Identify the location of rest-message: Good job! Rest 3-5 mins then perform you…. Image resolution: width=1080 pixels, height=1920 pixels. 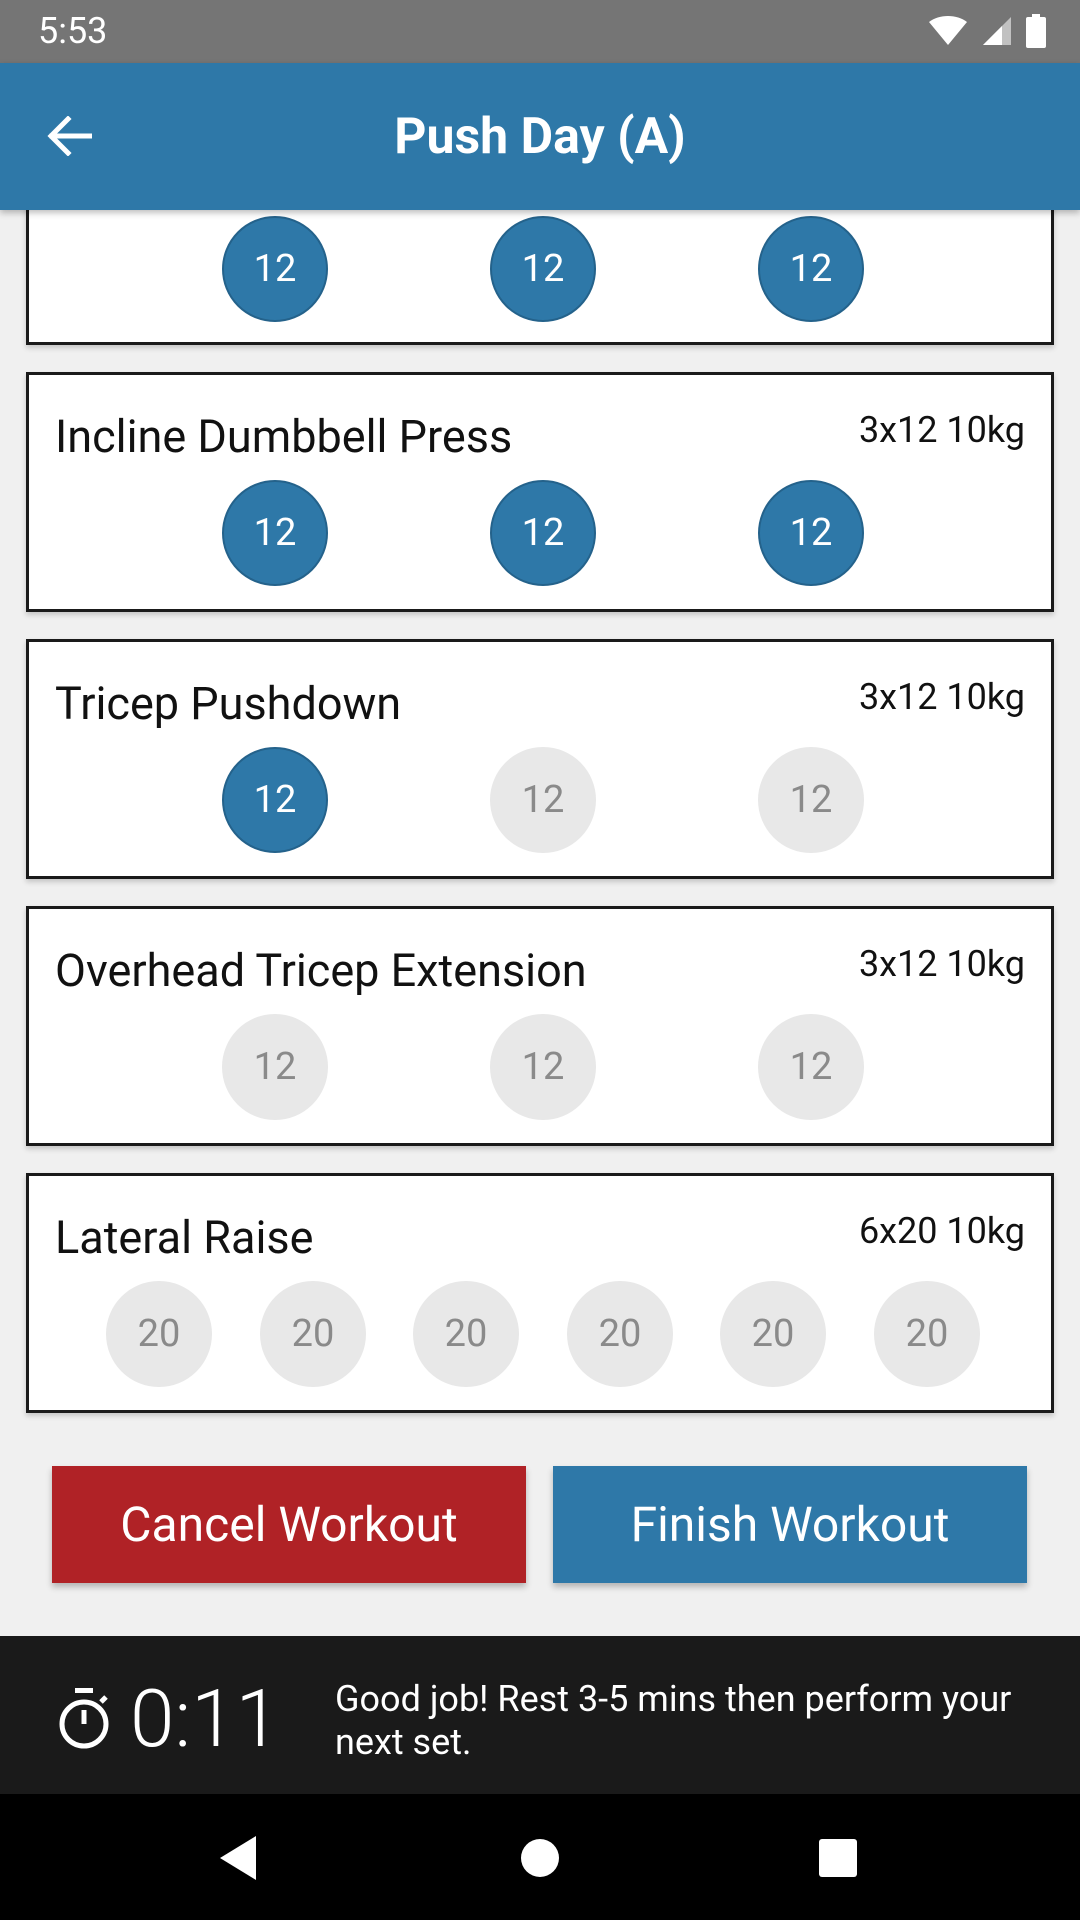
(673, 1720).